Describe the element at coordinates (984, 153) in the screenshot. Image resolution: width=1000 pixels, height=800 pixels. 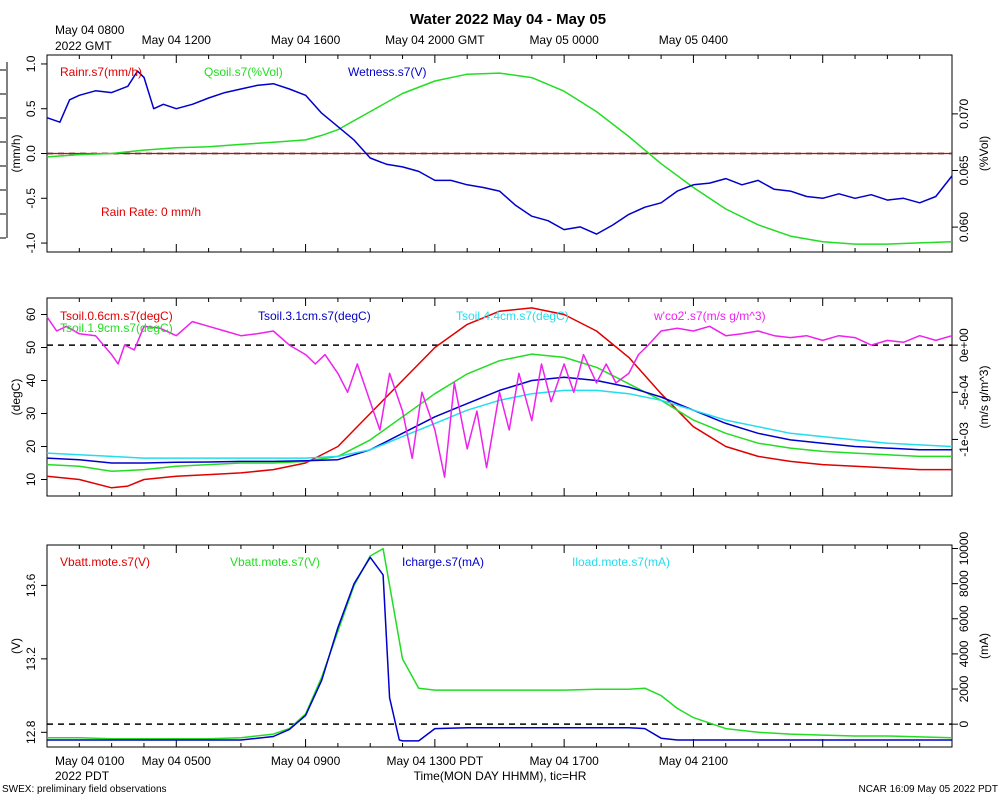
I see `yright-axis-label: (%Vol)` at that location.